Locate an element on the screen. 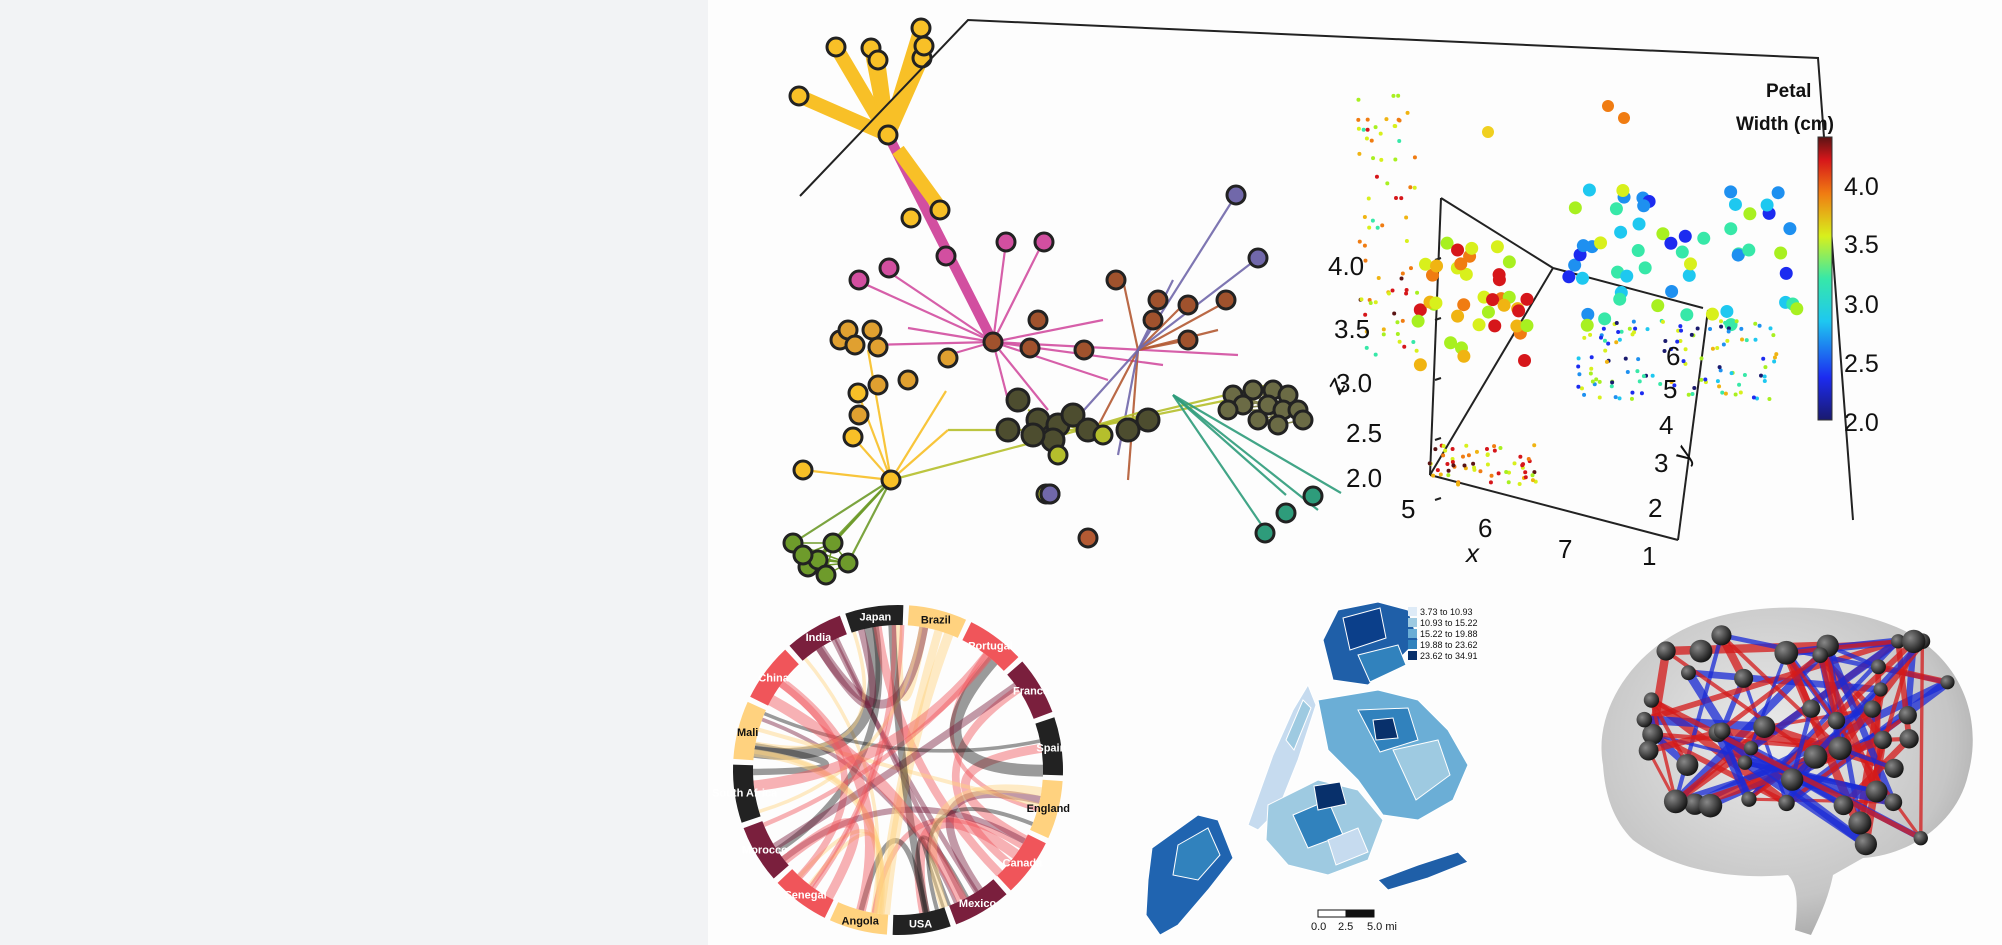 The width and height of the screenshot is (2002, 945). y-tick-label: 6 is located at coordinates (1673, 356).